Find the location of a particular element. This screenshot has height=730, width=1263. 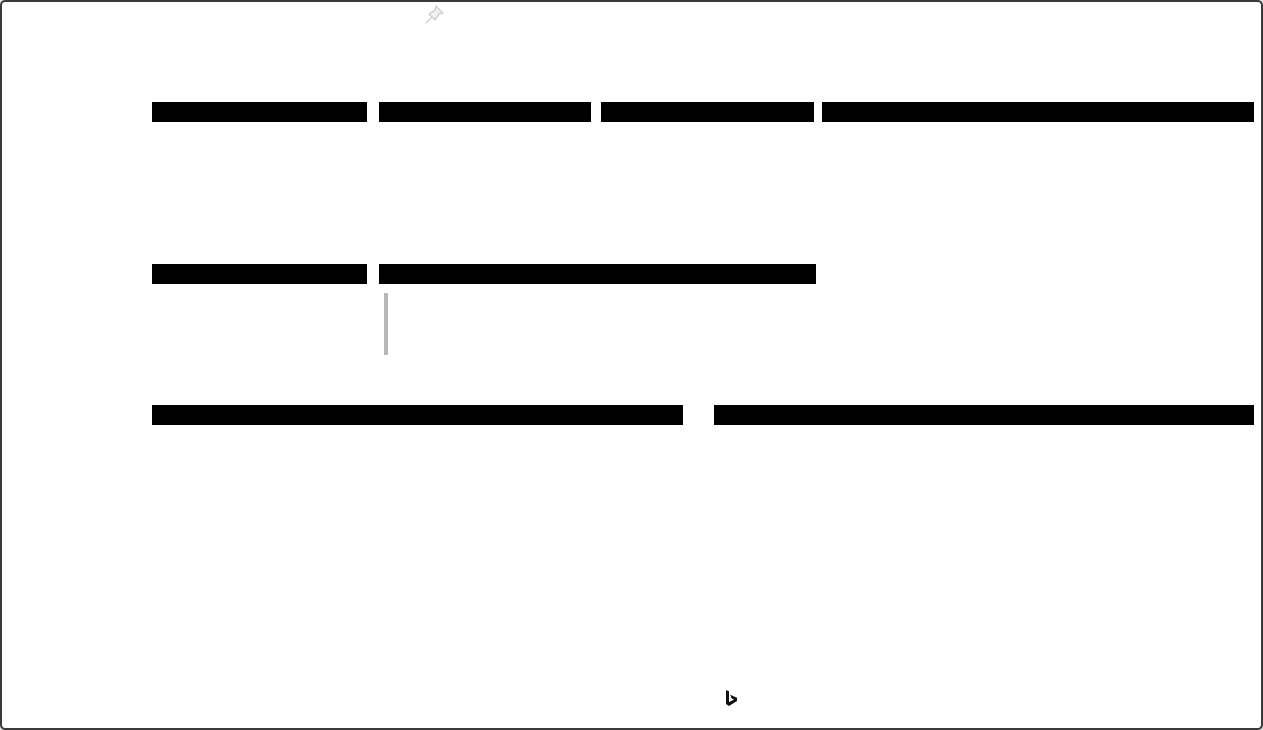

network-map-title is located at coordinates (984, 415).